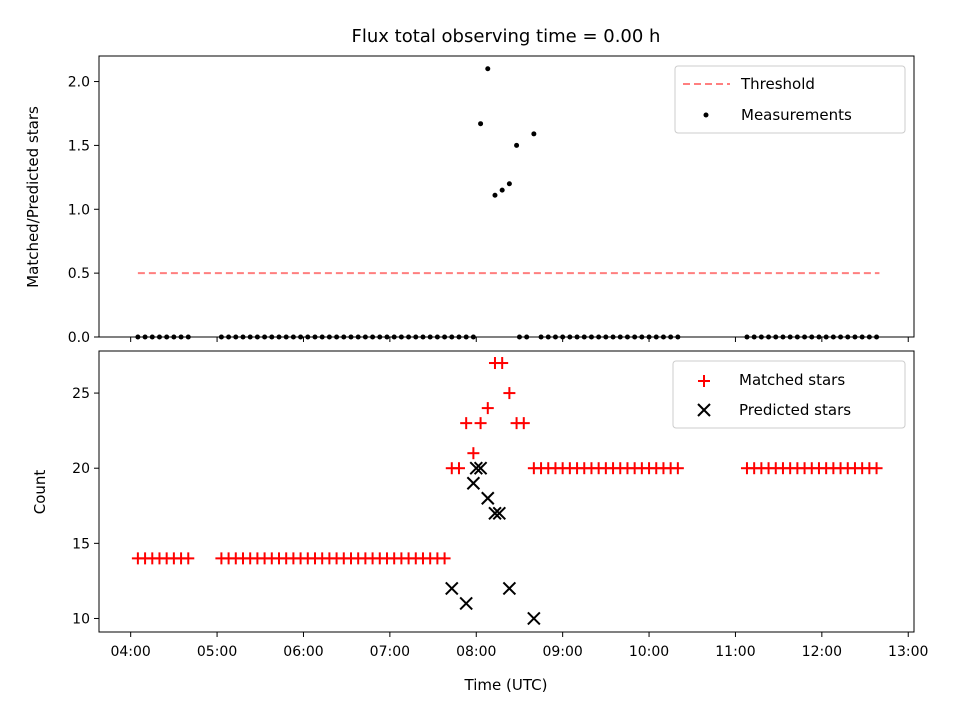  I want to click on bottom-panel-y-label: Count, so click(40, 492).